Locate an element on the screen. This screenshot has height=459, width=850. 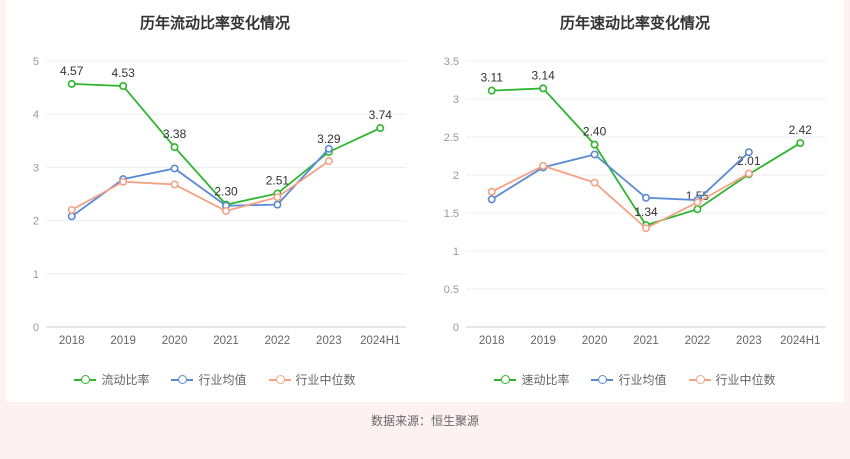
y-axis-tick-label: 5 is located at coordinates (36, 62).